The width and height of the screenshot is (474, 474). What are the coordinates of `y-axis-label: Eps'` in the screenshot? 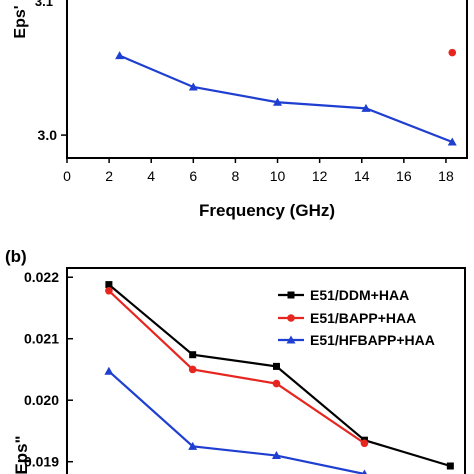 It's located at (20, 21).